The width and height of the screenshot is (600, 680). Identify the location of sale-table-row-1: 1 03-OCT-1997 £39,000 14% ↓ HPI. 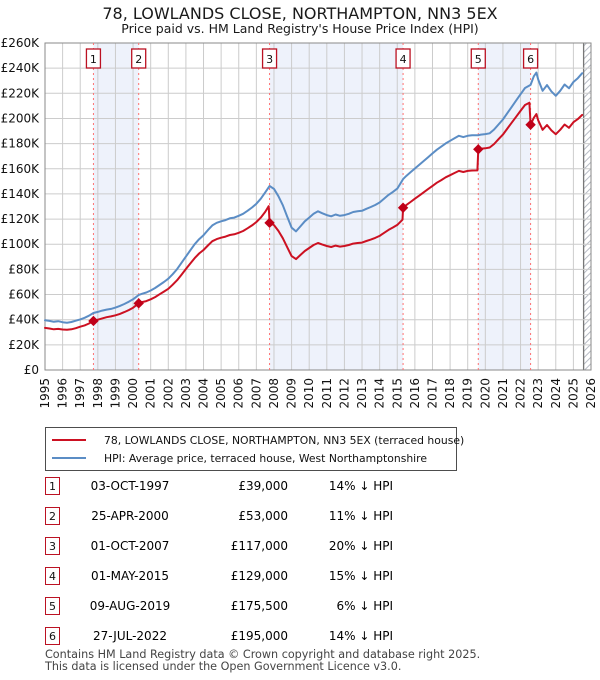
(255, 486).